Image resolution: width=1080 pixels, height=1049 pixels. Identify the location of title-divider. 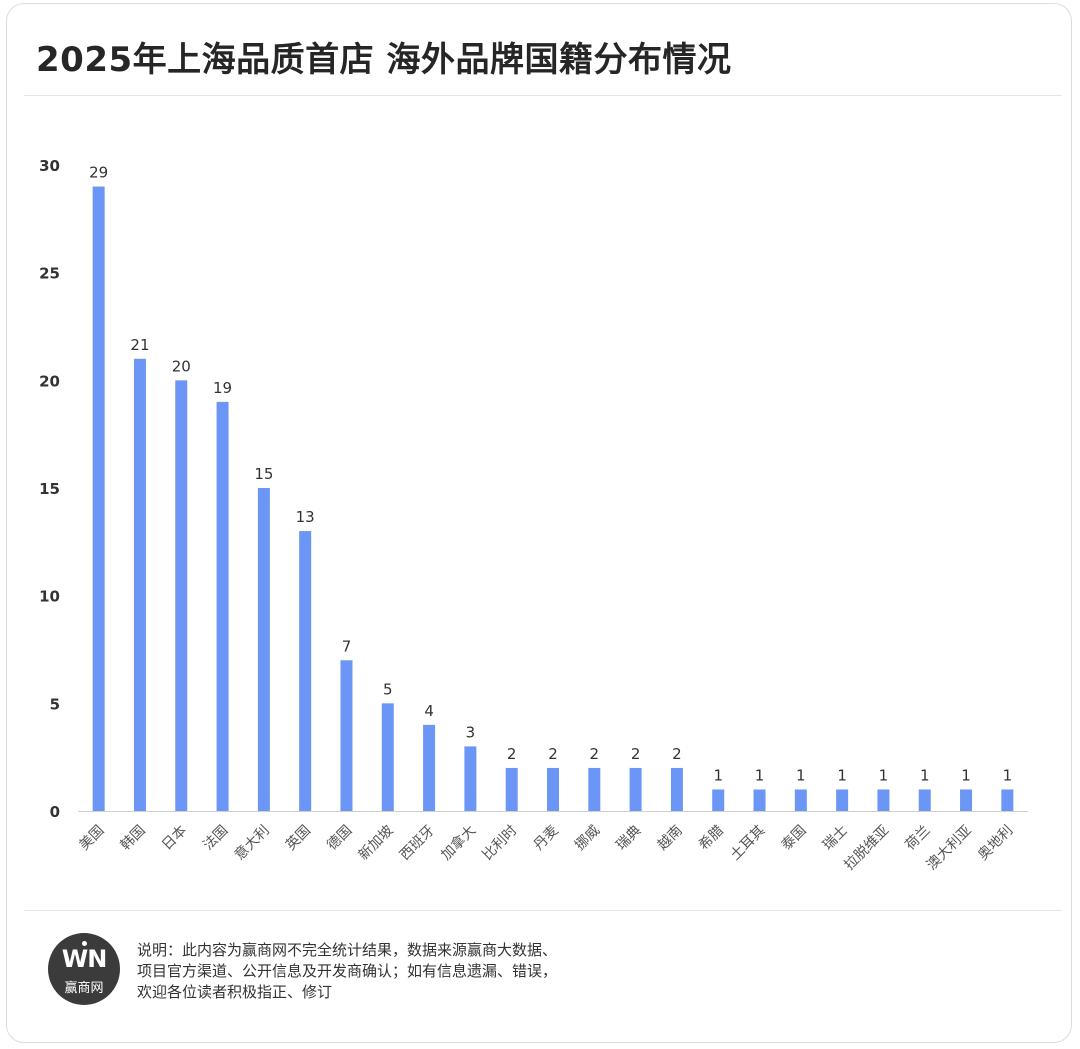
(543, 95).